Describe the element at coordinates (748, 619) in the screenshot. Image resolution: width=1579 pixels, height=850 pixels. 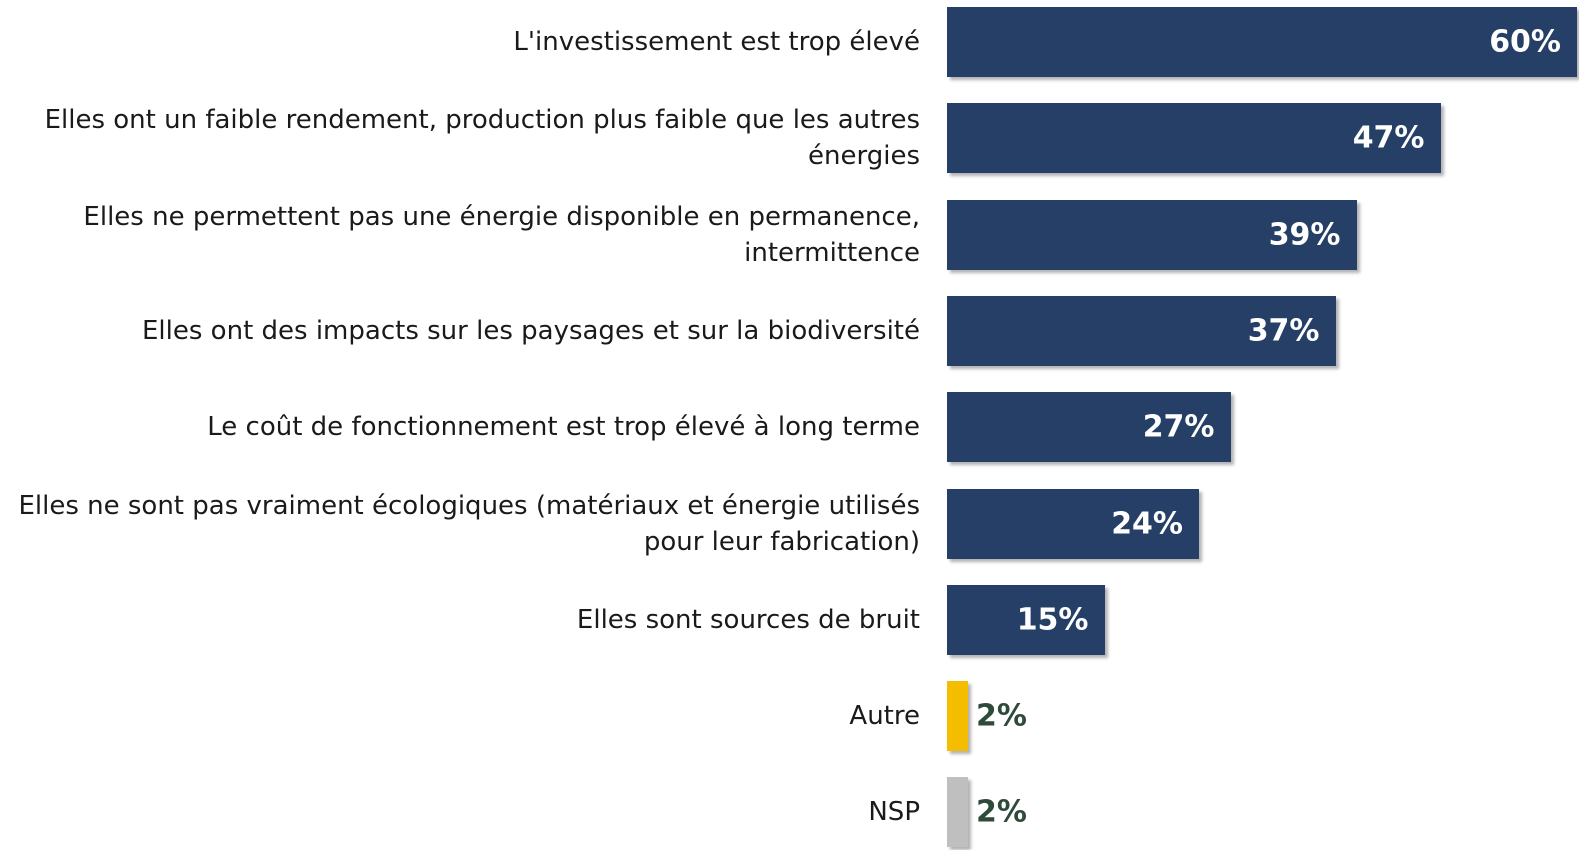
I see `category-label: Elles sont sources de bruit` at that location.